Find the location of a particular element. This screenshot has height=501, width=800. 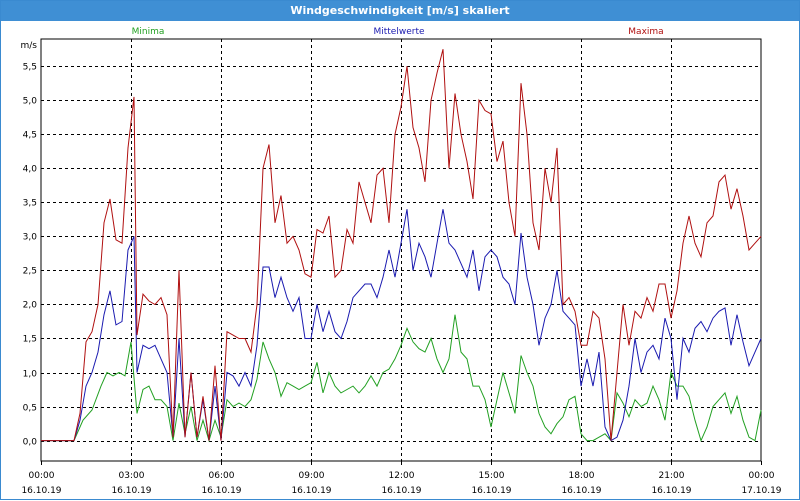

y-tick-label: 5,5 is located at coordinates (30, 68).